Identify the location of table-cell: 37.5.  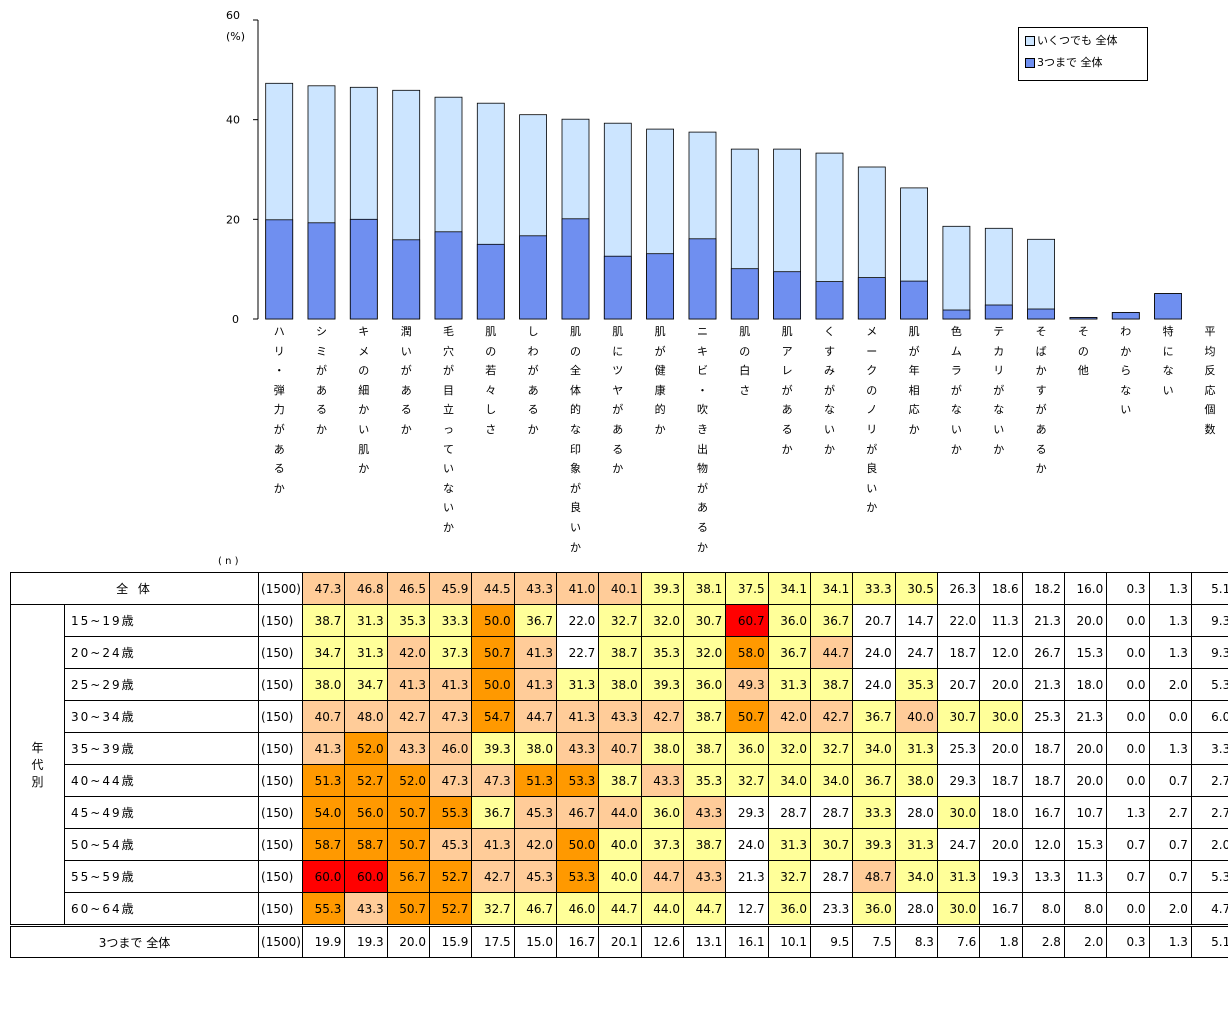
(747, 588).